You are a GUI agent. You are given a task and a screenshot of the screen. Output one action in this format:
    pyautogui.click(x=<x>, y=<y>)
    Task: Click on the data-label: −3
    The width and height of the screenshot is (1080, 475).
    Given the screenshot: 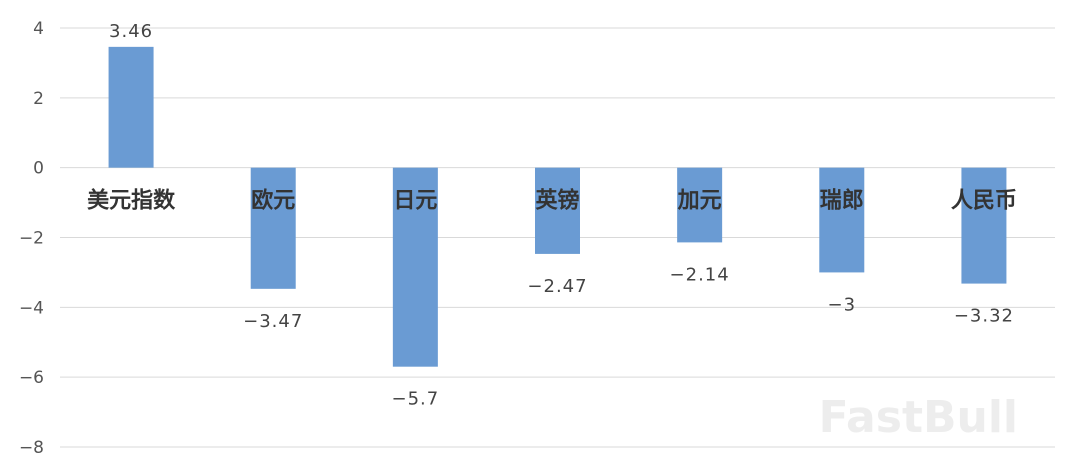 What is the action you would take?
    pyautogui.click(x=842, y=304)
    